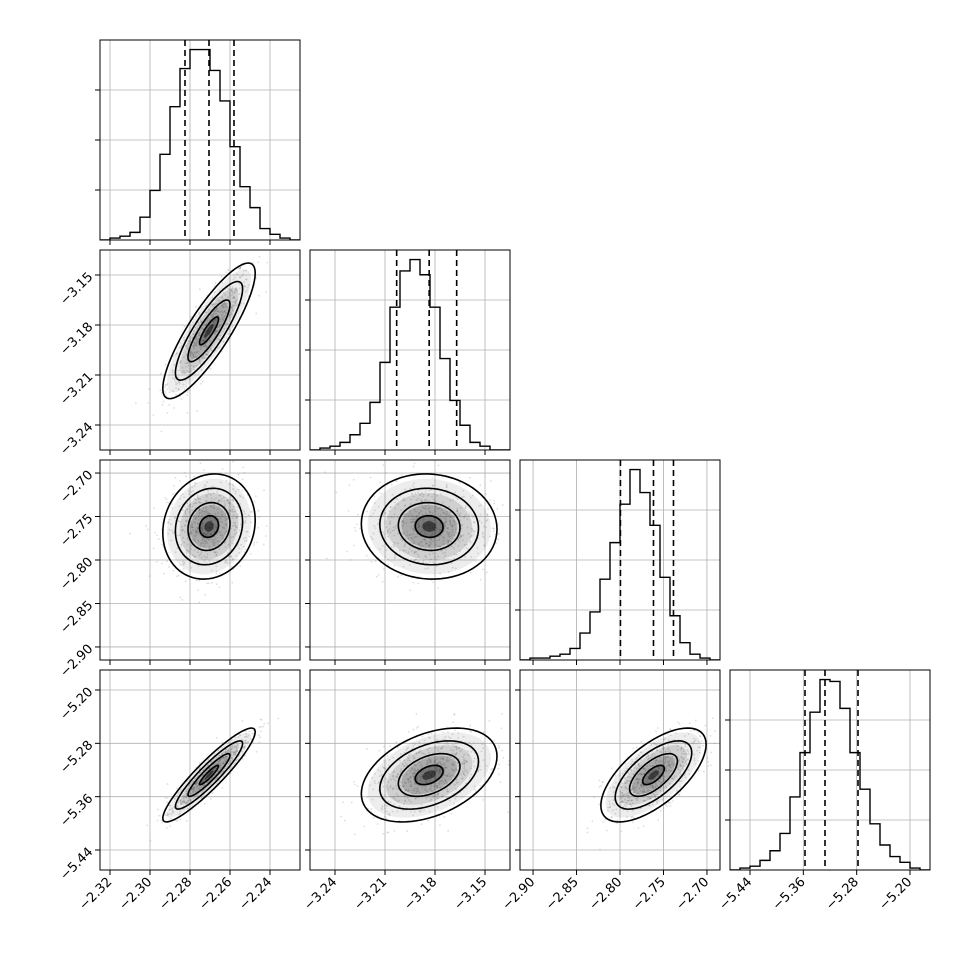 The height and width of the screenshot is (970, 970). I want to click on y-tick-label: −2.75, so click(77, 530).